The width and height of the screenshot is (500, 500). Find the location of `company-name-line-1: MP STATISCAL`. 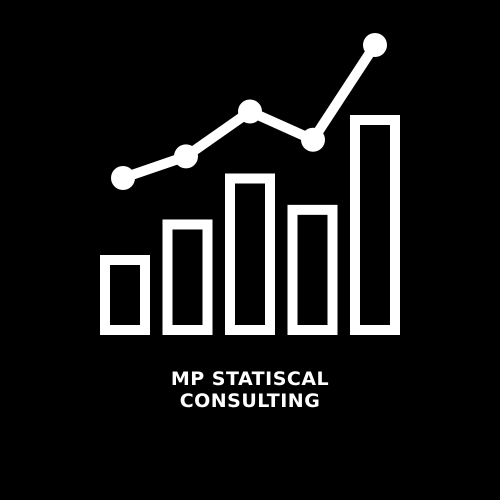

company-name-line-1: MP STATISCAL is located at coordinates (250, 379).